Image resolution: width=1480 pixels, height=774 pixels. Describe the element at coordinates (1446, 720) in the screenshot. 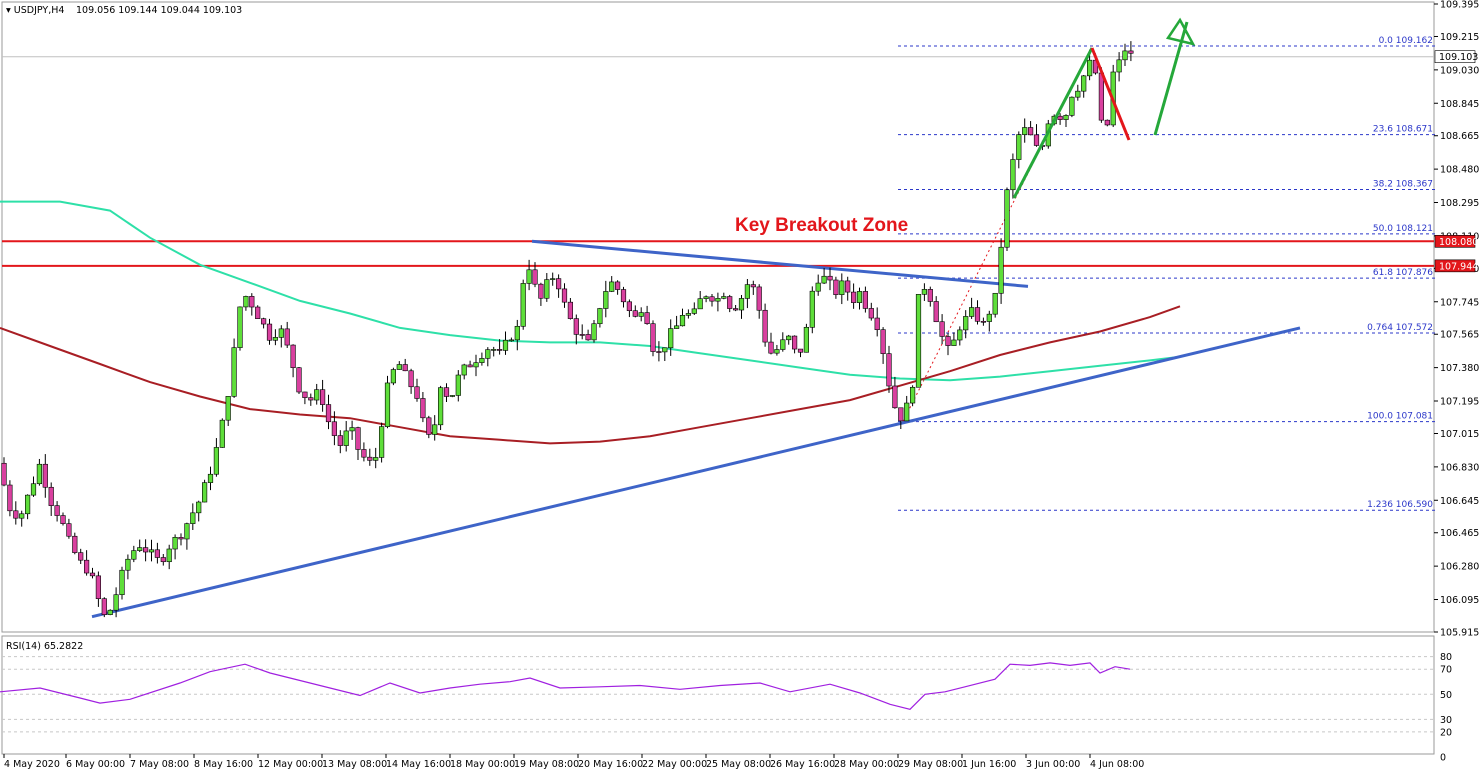

I see `rsi-tick-label: 30` at that location.